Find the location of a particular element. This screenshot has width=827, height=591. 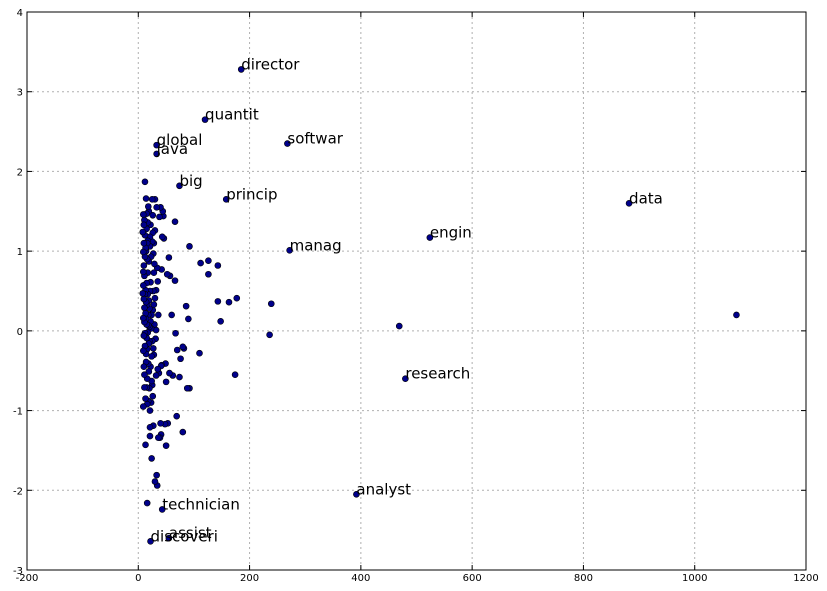

data-point-manag is located at coordinates (289, 250).